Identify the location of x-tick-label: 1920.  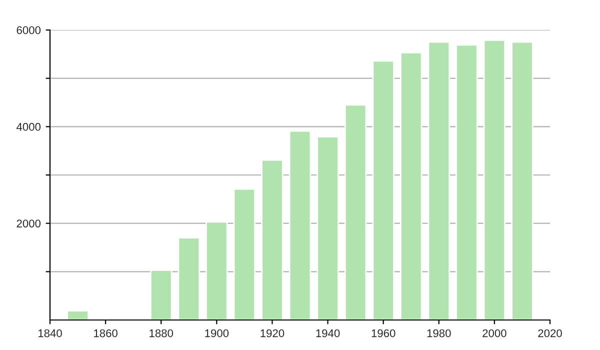
(272, 333).